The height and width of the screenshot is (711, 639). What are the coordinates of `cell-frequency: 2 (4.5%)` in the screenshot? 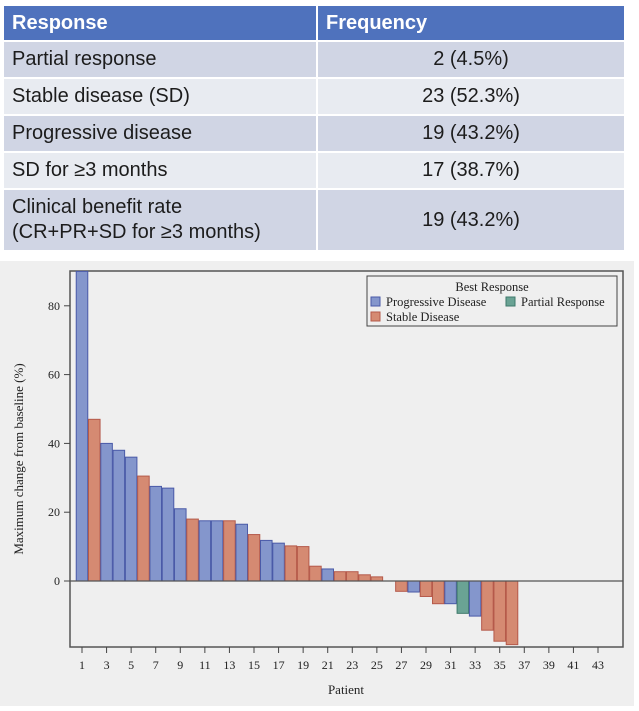 It's located at (470, 60).